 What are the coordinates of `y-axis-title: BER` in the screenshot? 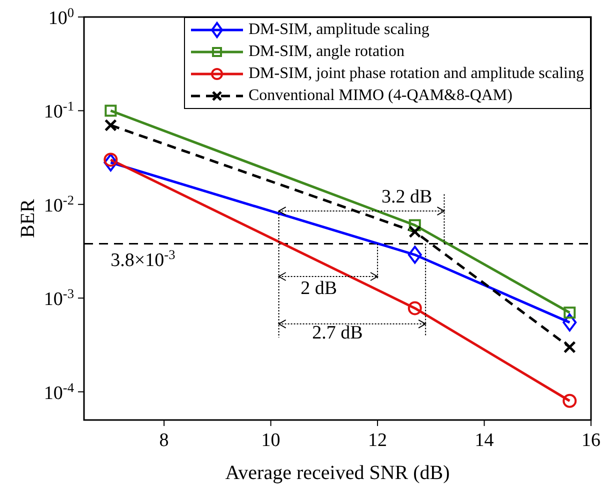 It's located at (28, 218).